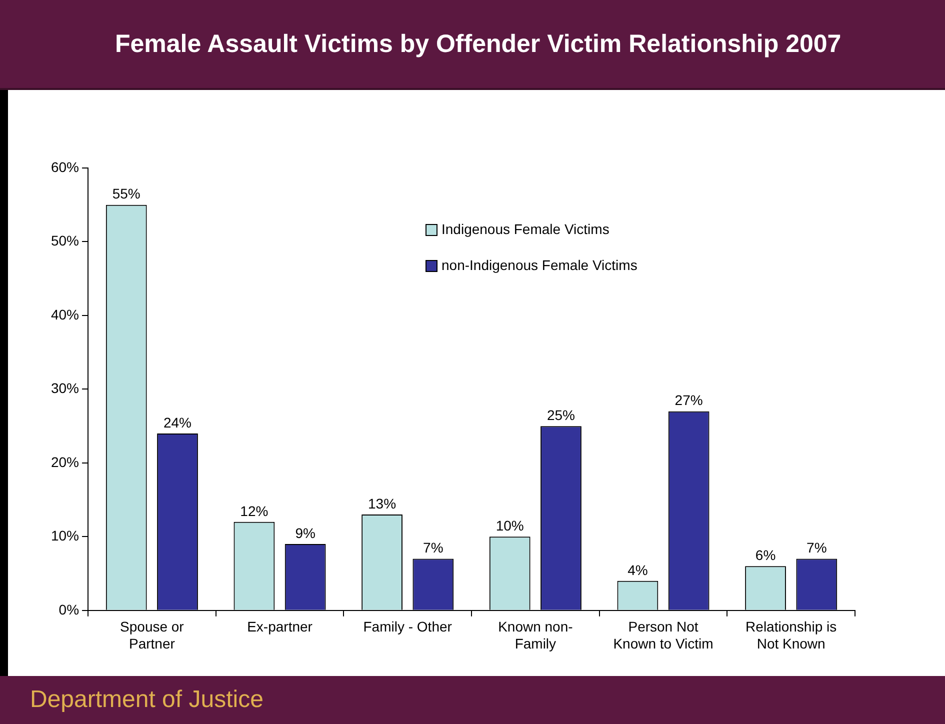 The width and height of the screenshot is (945, 724). What do you see at coordinates (69, 609) in the screenshot?
I see `y-tick-label: 0%` at bounding box center [69, 609].